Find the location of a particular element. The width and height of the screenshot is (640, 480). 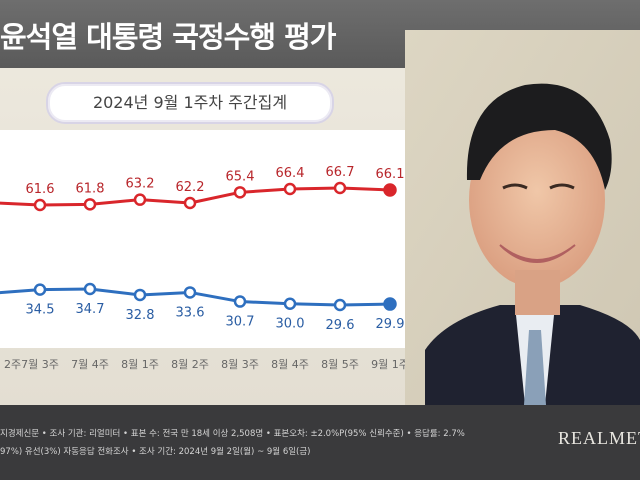

x-tick-label-8: 8월 5주 is located at coordinates (340, 364).